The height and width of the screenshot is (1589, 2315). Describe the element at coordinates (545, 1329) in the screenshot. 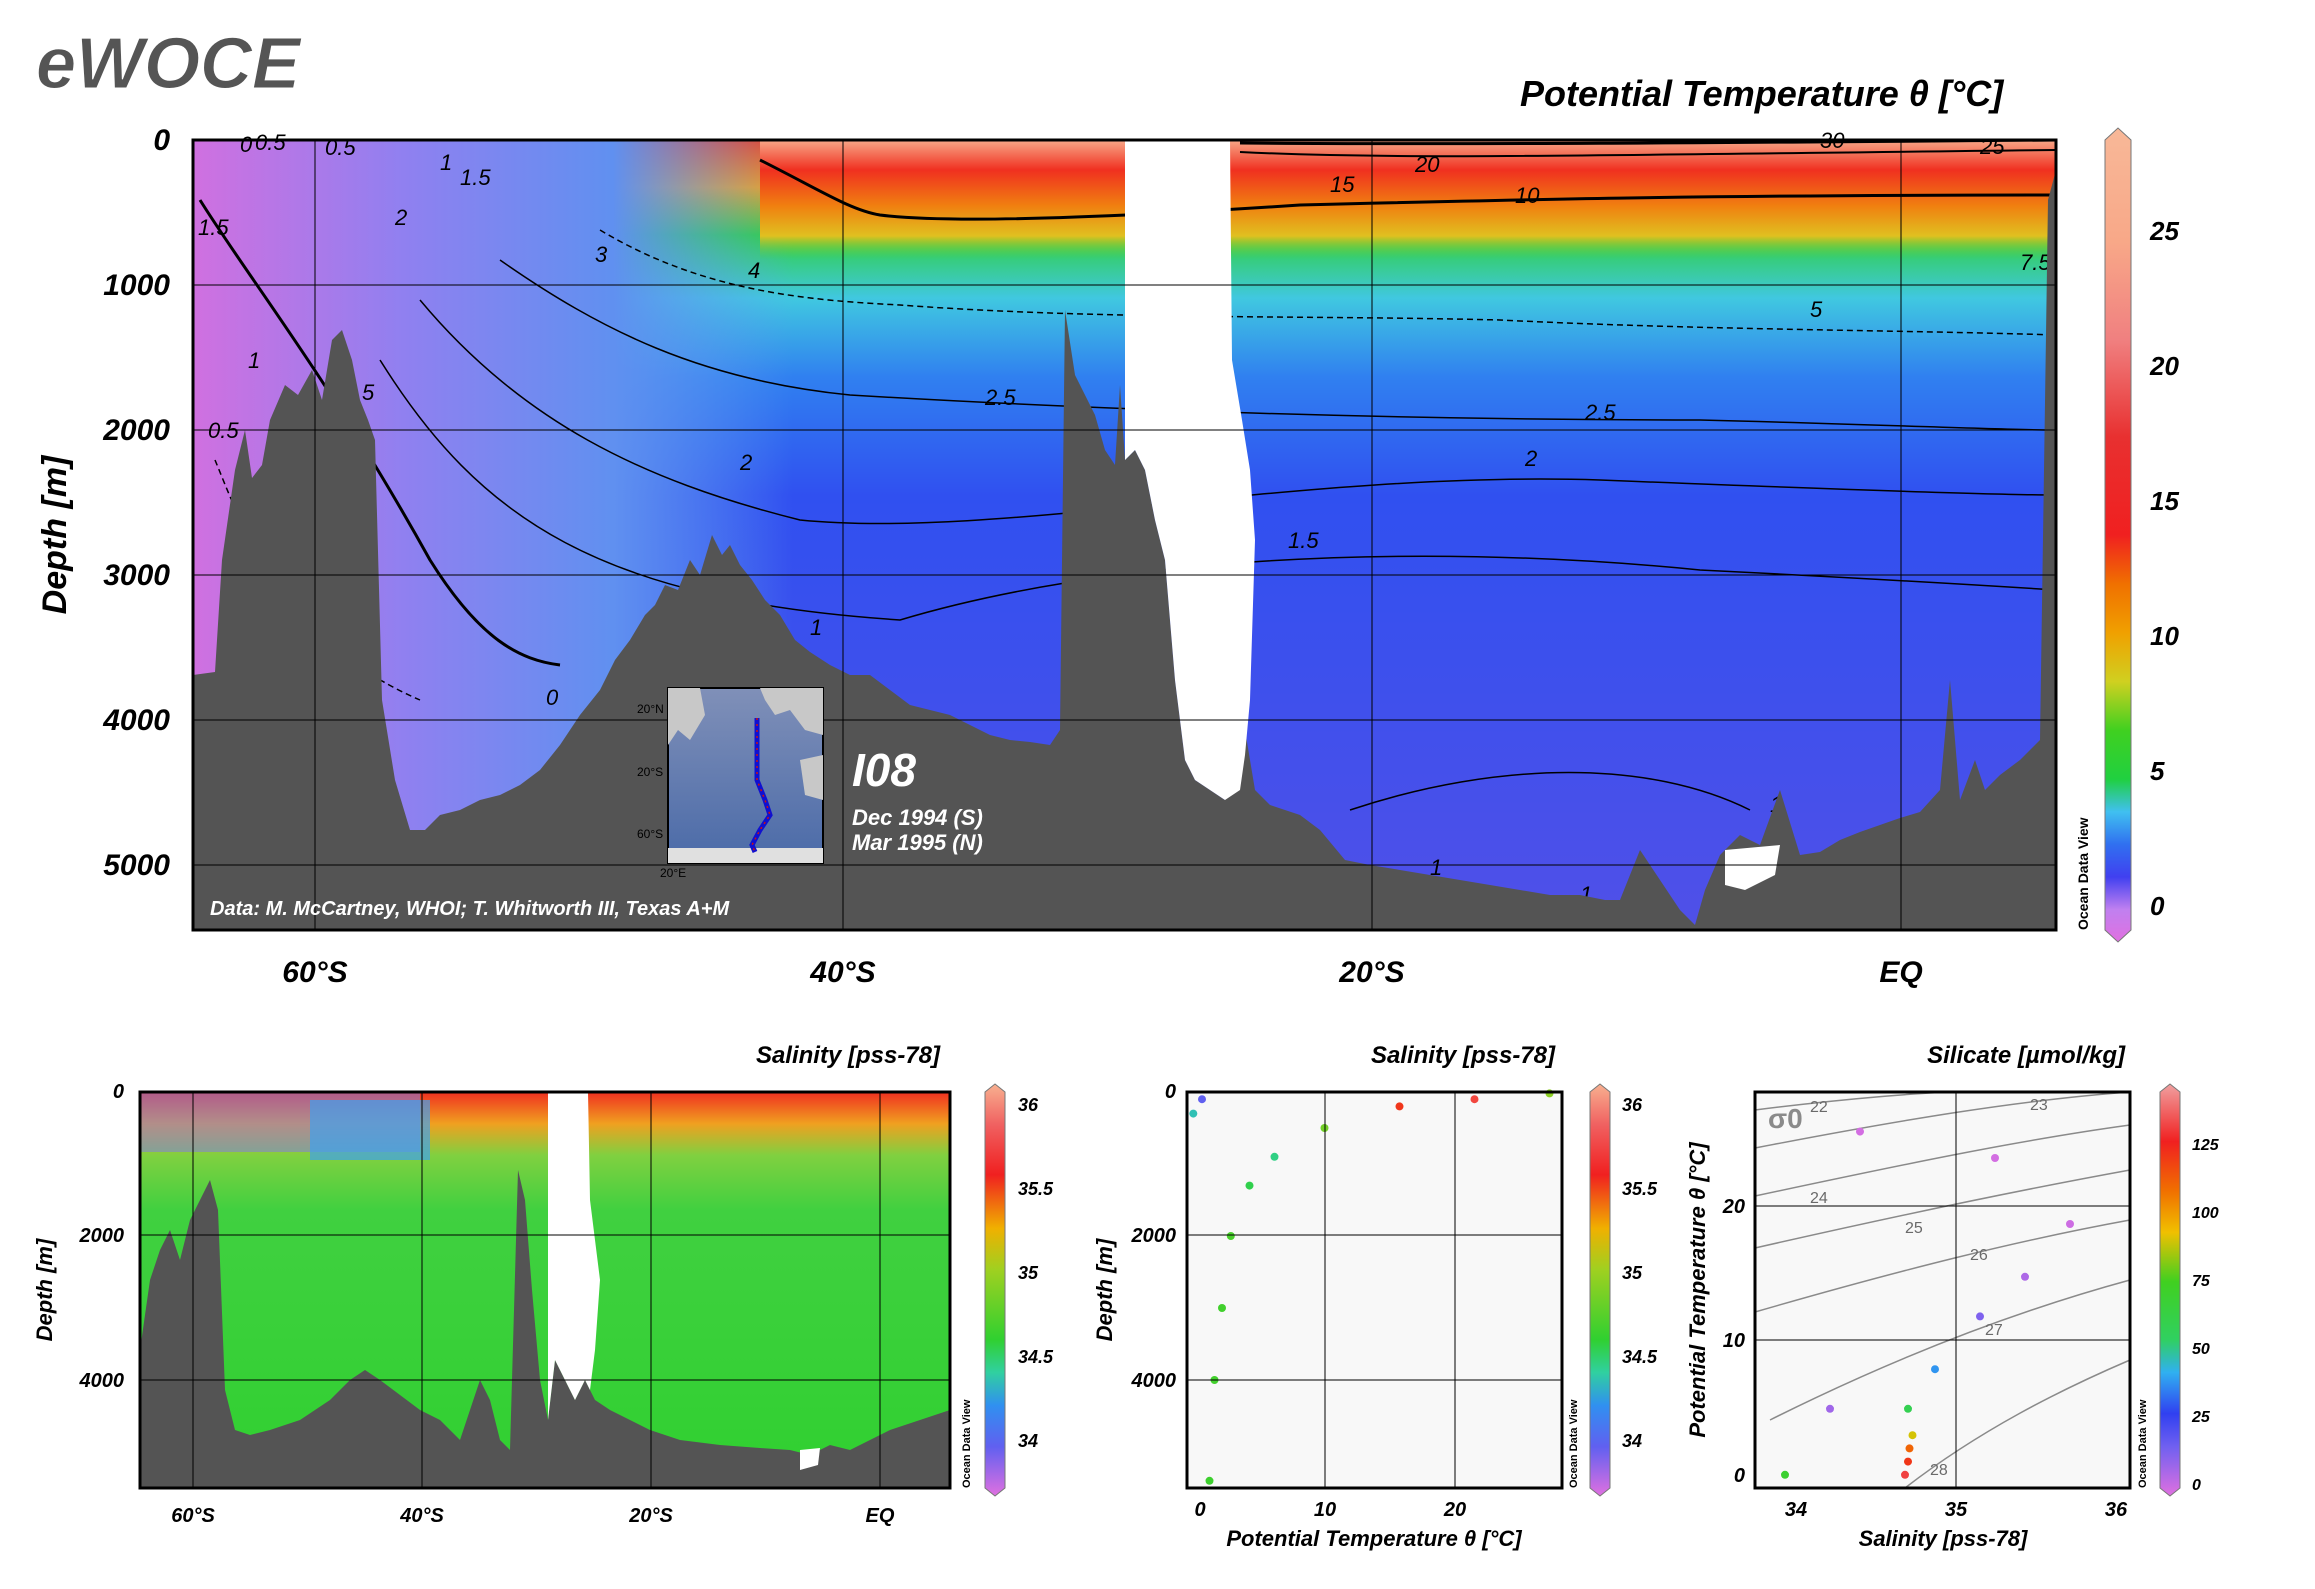

I see `salinity-seafloor` at that location.